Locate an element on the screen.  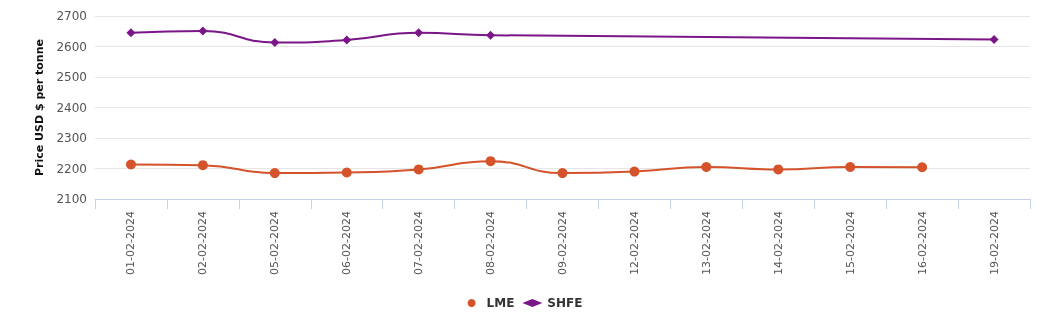
x-tick-label: 01-02-2024 is located at coordinates (131, 243).